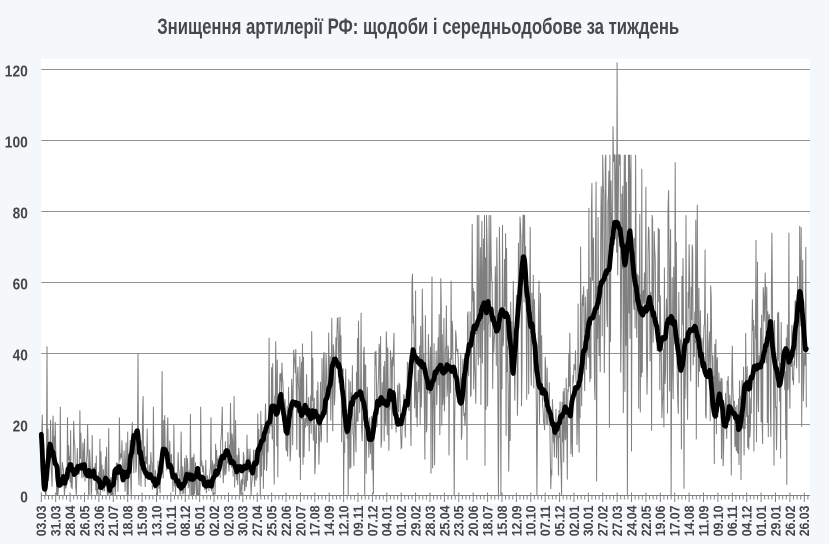 This screenshot has width=829, height=544. I want to click on svg-text: 120, so click(16, 72).